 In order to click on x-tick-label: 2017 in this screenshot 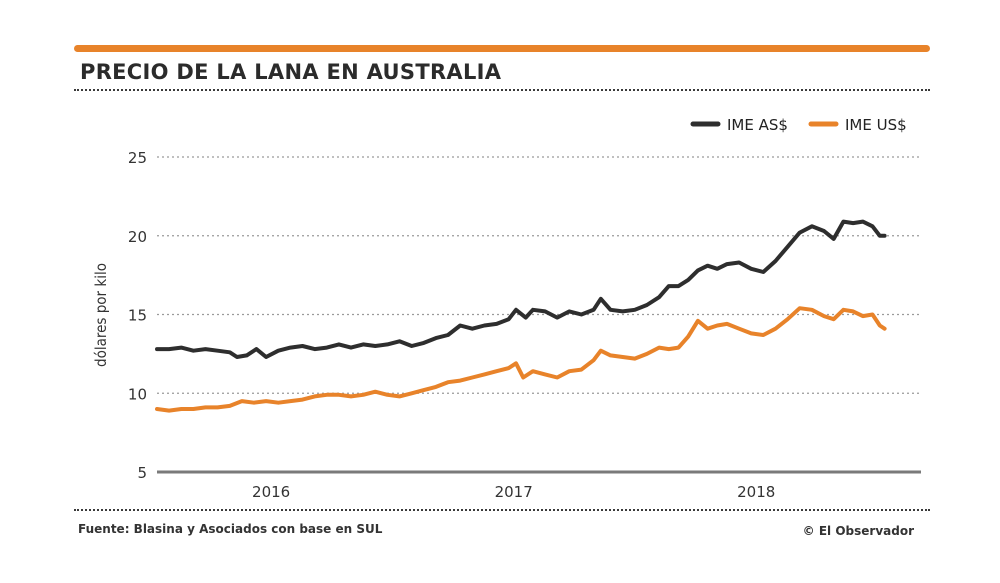, I will do `click(514, 492)`.